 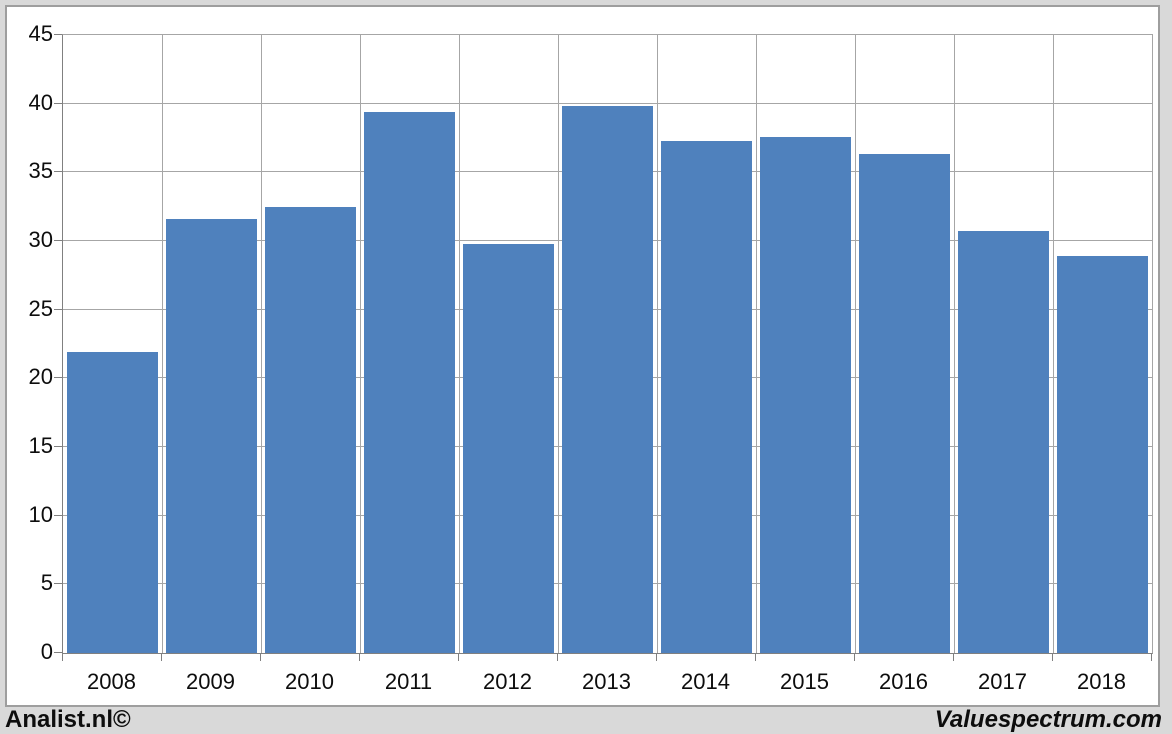 What do you see at coordinates (40, 445) in the screenshot?
I see `y-axis-label-15: 15` at bounding box center [40, 445].